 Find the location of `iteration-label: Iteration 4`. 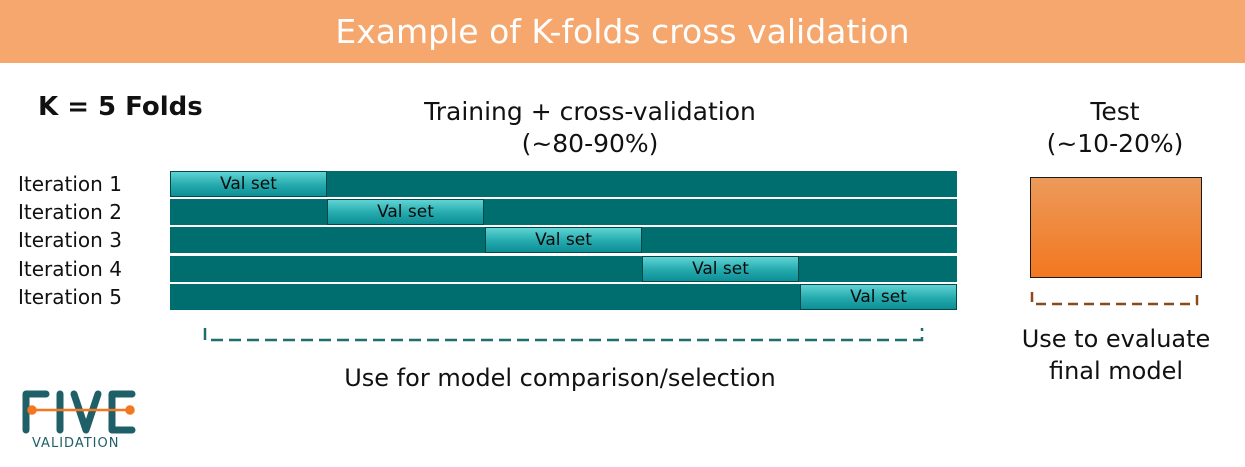

iteration-label: Iteration 4 is located at coordinates (70, 269).